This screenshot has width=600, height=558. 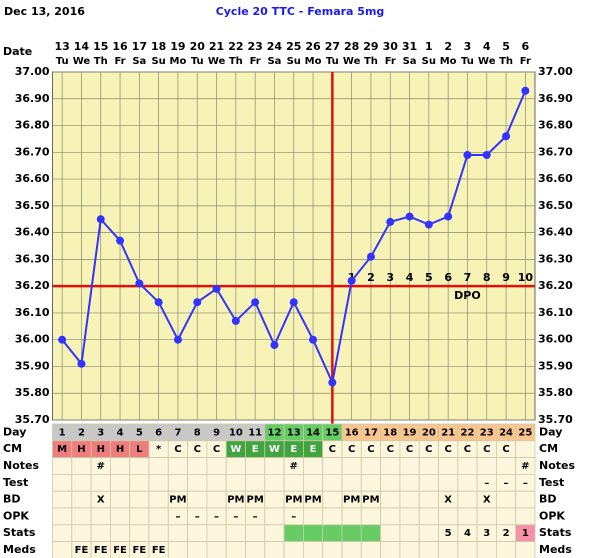 What do you see at coordinates (216, 432) in the screenshot?
I see `cell-text: 9` at bounding box center [216, 432].